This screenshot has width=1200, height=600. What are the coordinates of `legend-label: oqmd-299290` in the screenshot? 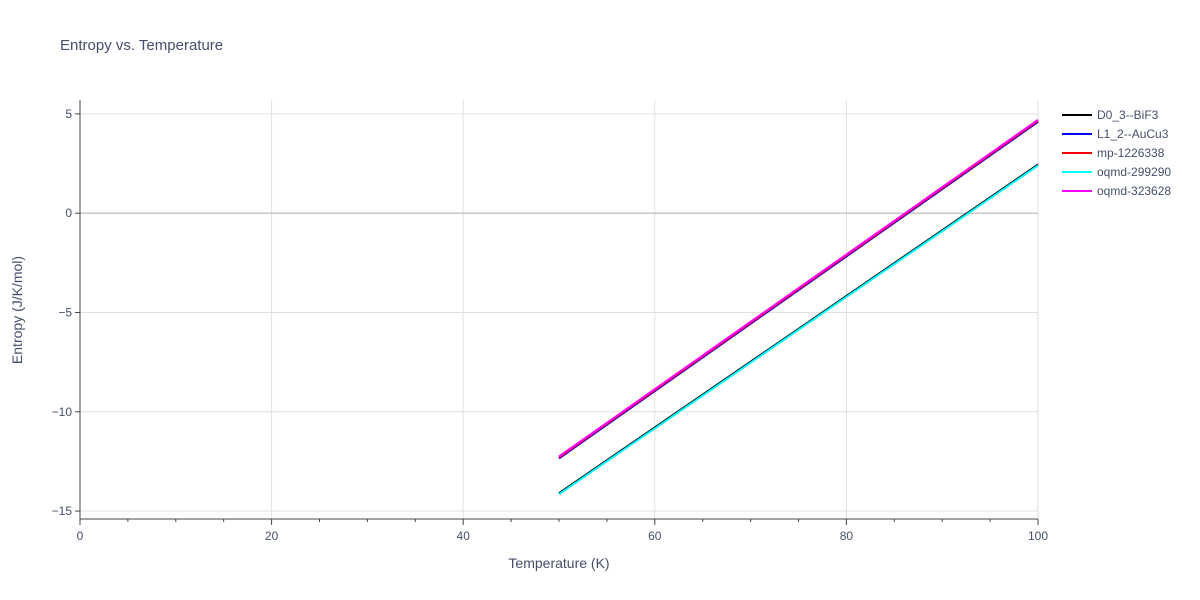 It's located at (1134, 172).